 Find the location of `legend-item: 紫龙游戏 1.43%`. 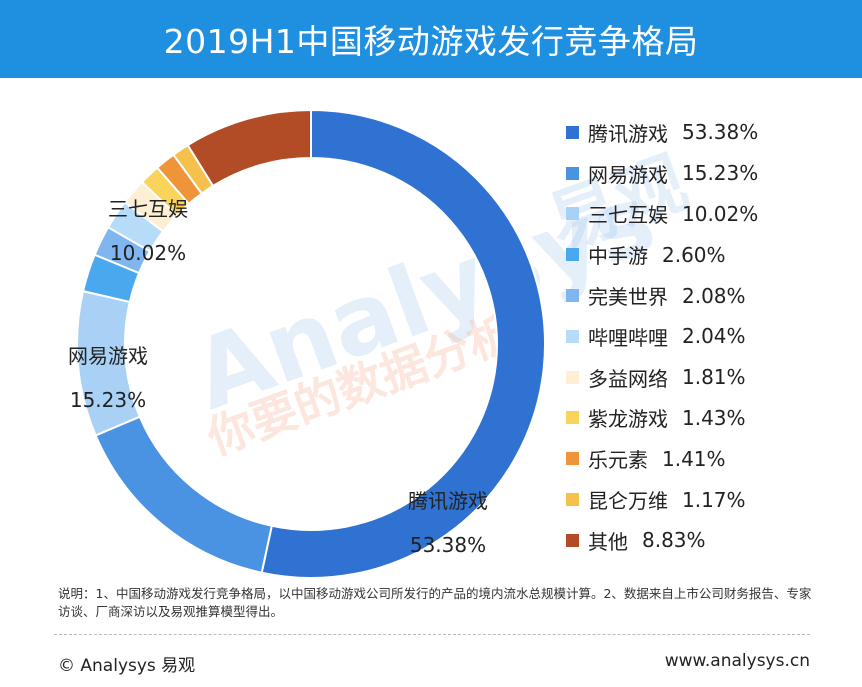

legend-item: 紫龙游戏 1.43% is located at coordinates (711, 418).